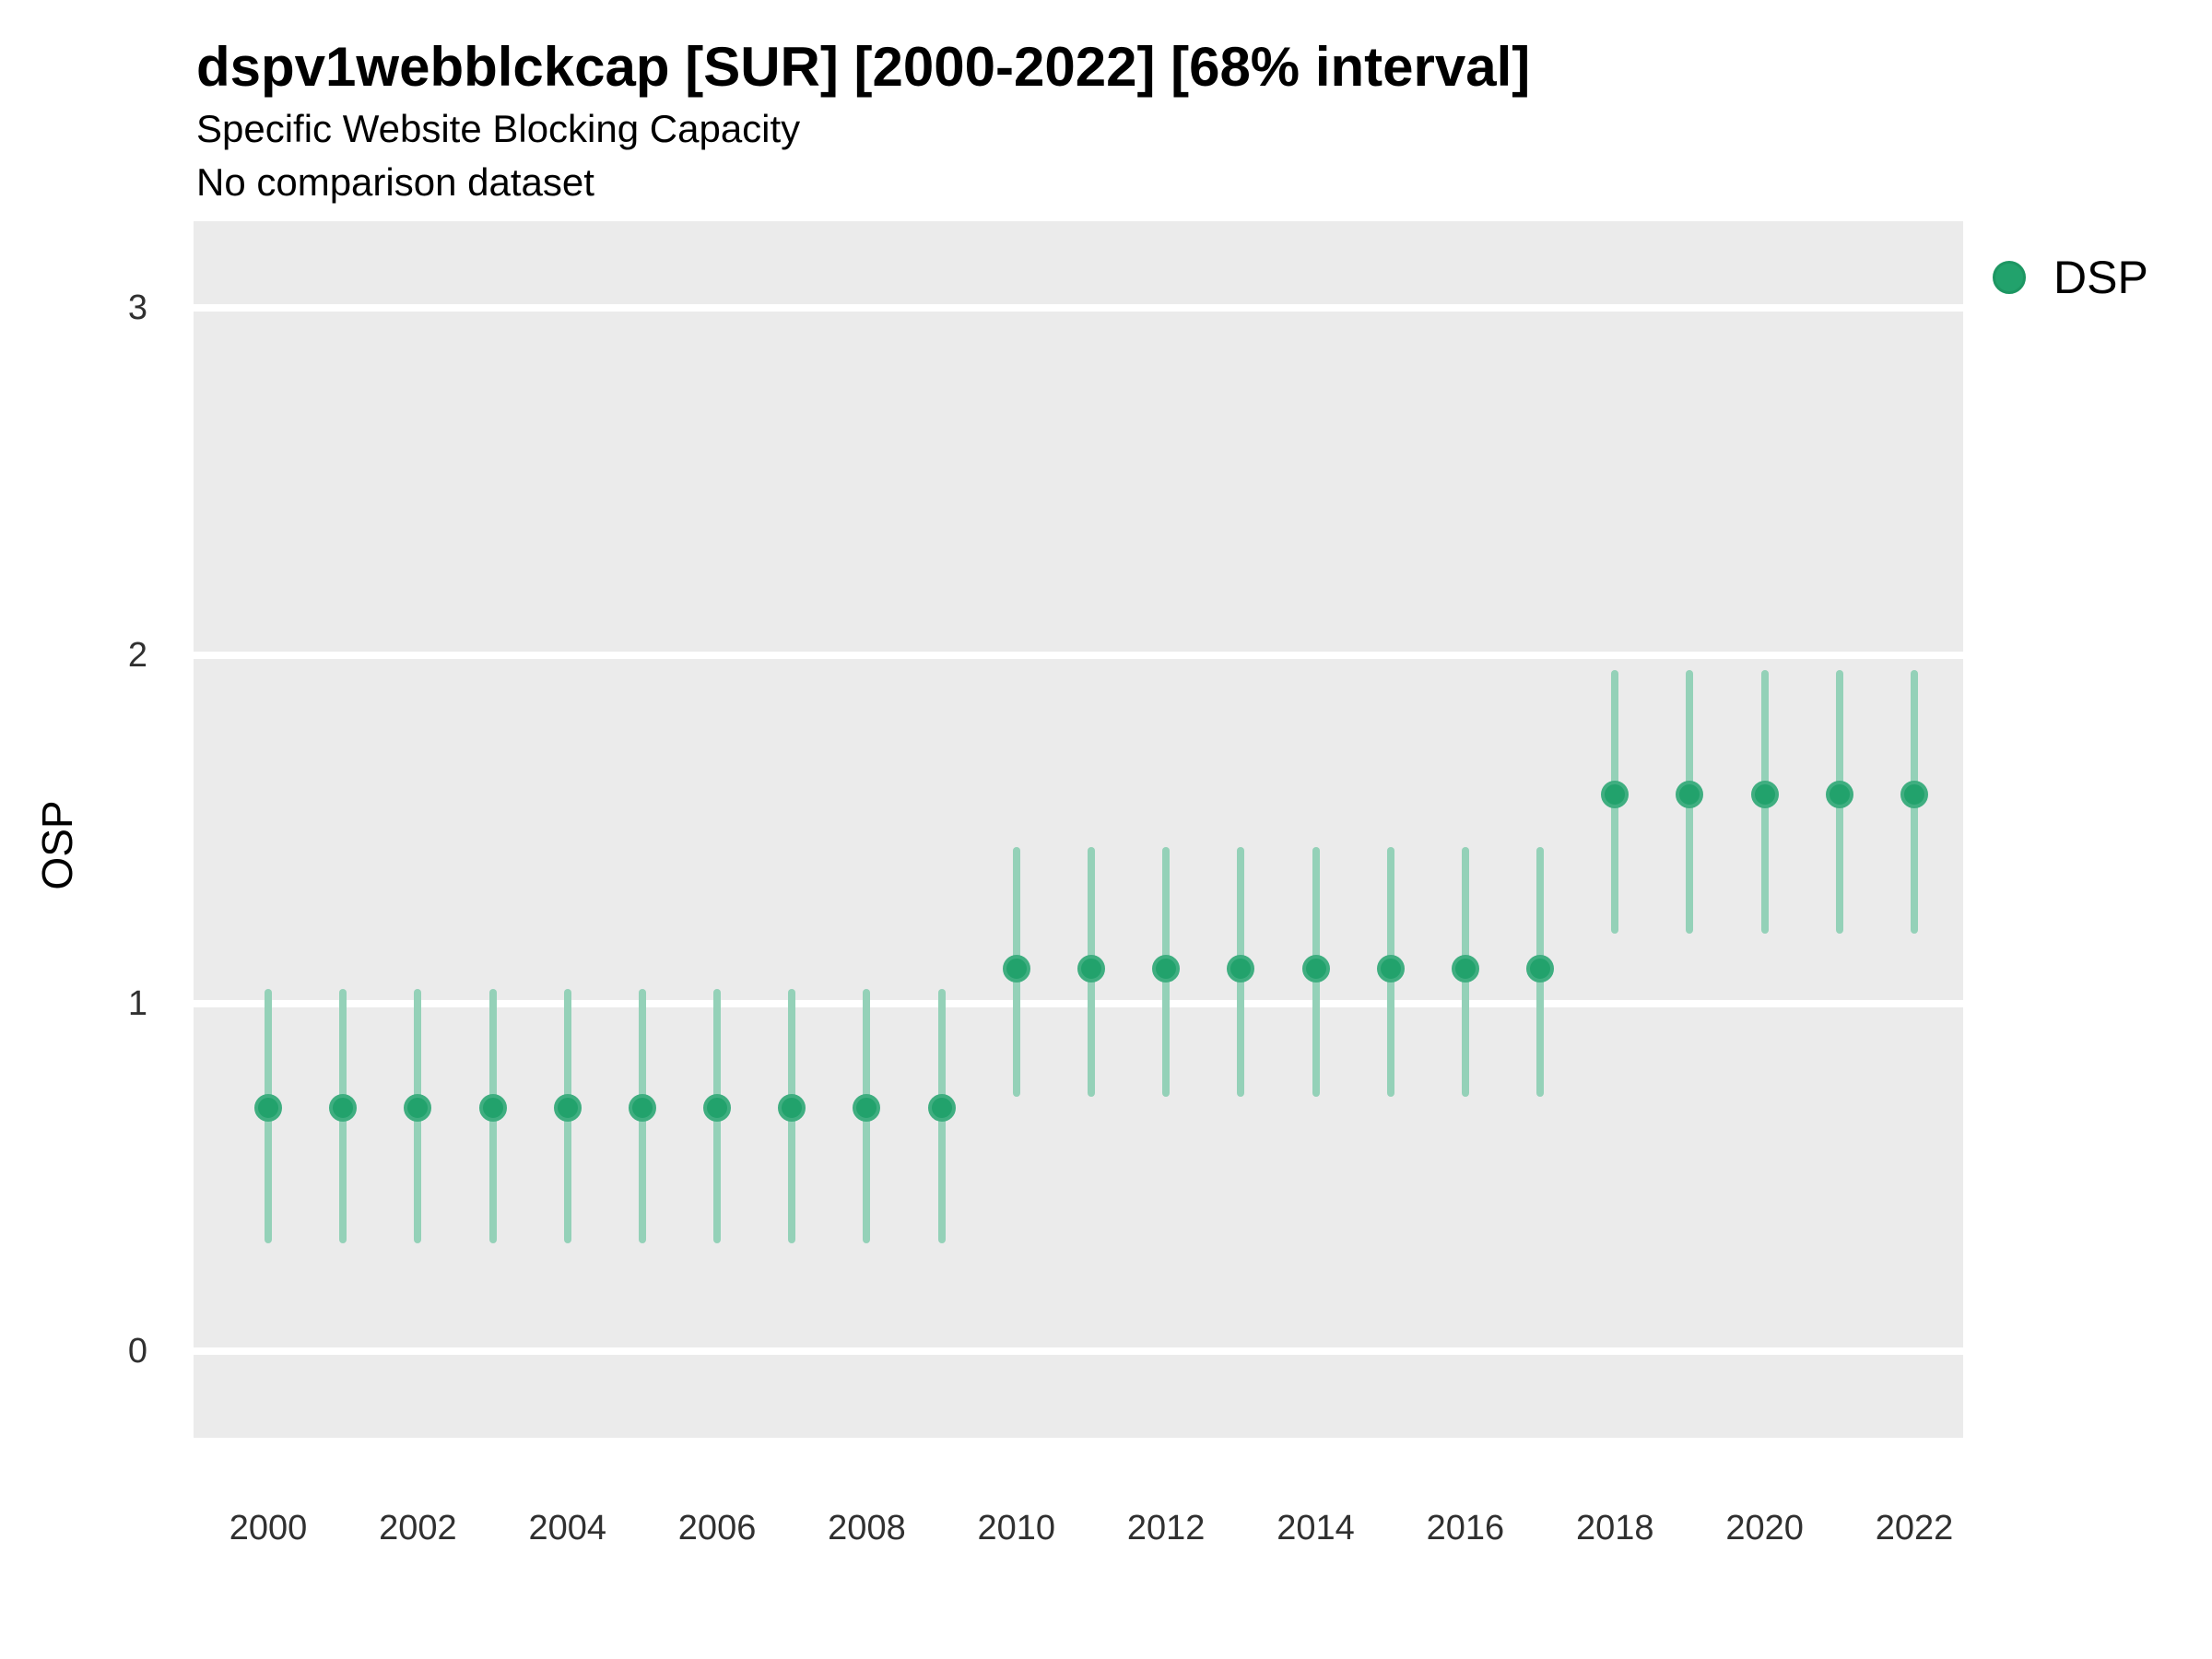 This screenshot has height=1659, width=2212. What do you see at coordinates (57, 845) in the screenshot?
I see `y-axis-title: OSP` at bounding box center [57, 845].